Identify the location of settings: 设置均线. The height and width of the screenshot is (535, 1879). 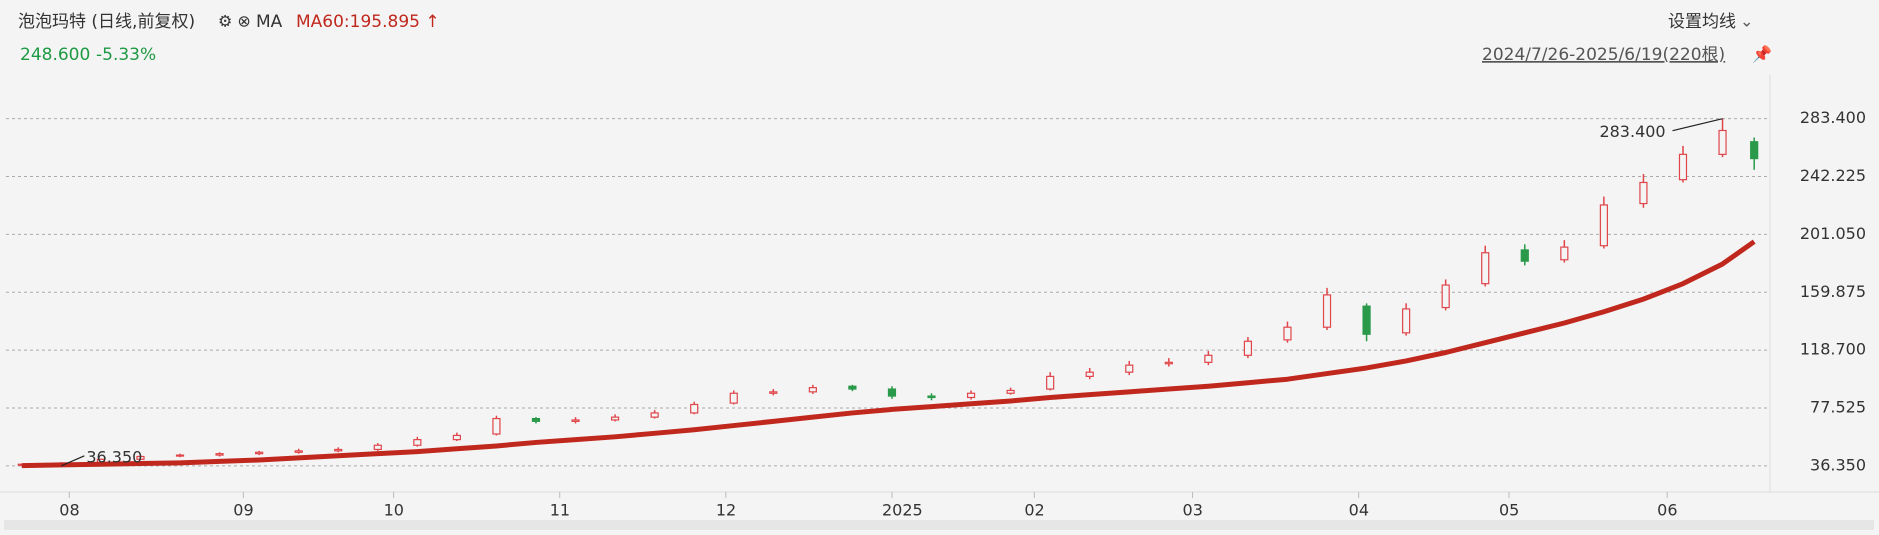
(1702, 22).